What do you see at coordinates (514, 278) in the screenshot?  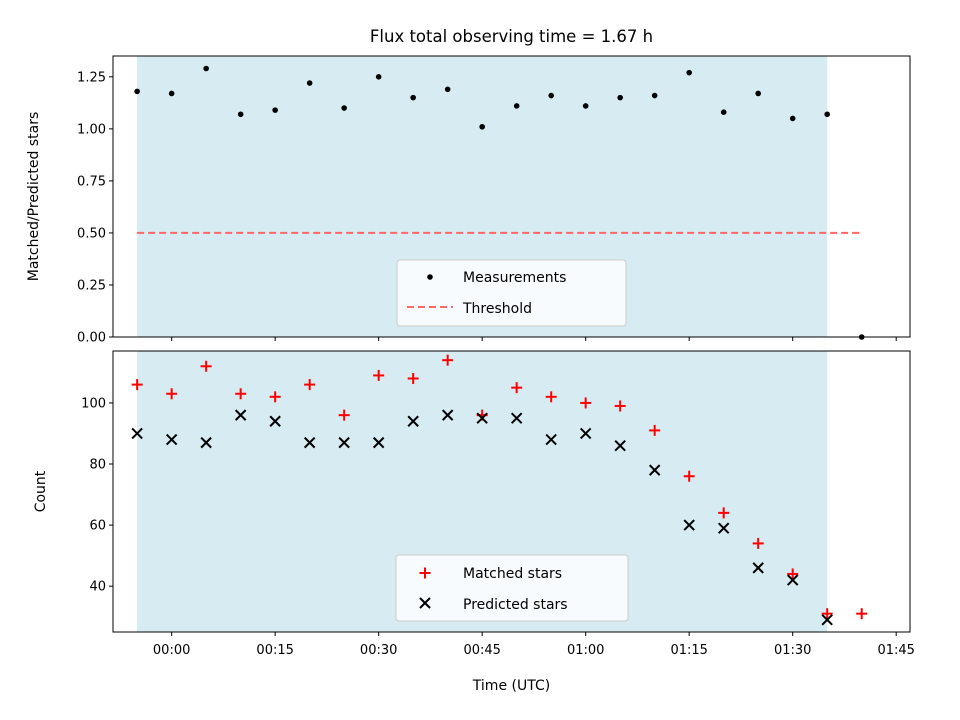 I see `legend-measurements-label: Measurements` at bounding box center [514, 278].